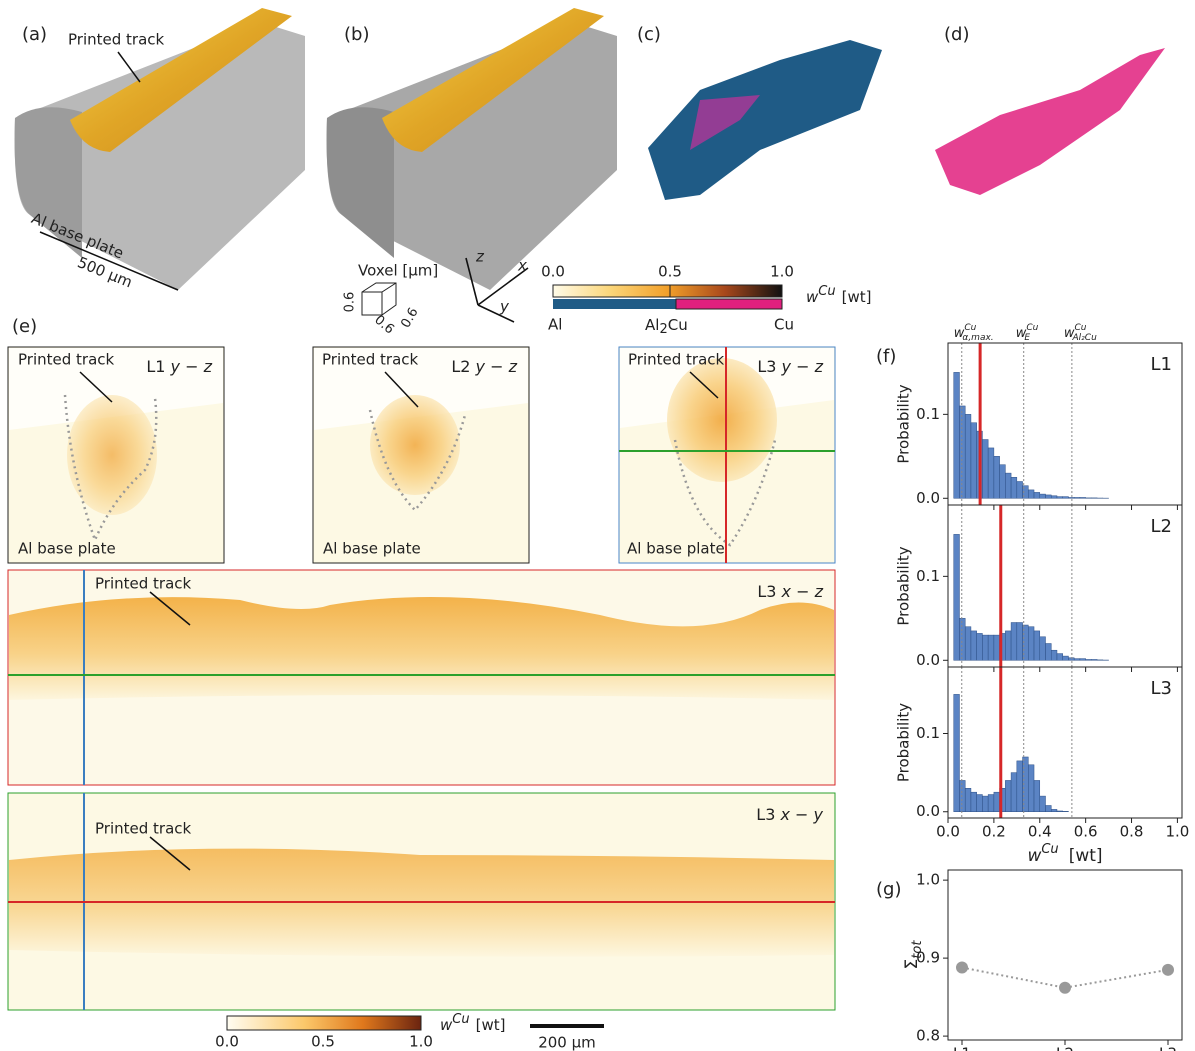 The height and width of the screenshot is (1051, 1195). What do you see at coordinates (1161, 688) in the screenshot?
I see `panel-series-label: L3` at bounding box center [1161, 688].